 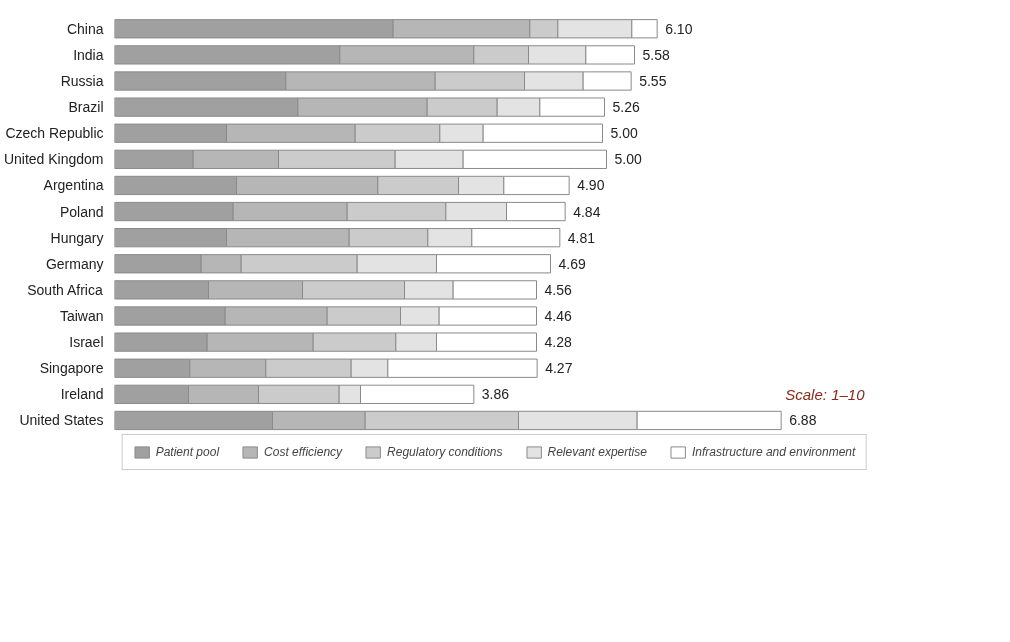 What do you see at coordinates (88, 54) in the screenshot?
I see `y-tick-label: India` at bounding box center [88, 54].